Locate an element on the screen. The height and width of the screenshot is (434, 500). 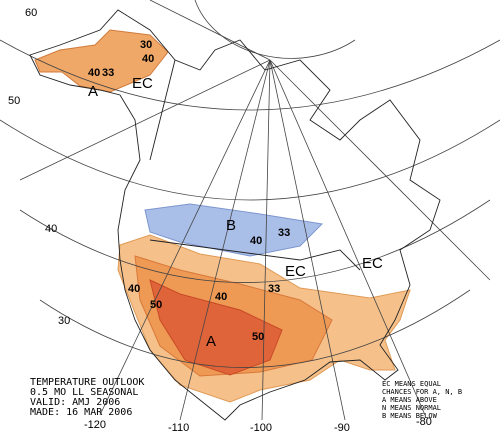
title-line: 0.5 MO LL SEASONAL is located at coordinates (84, 392).